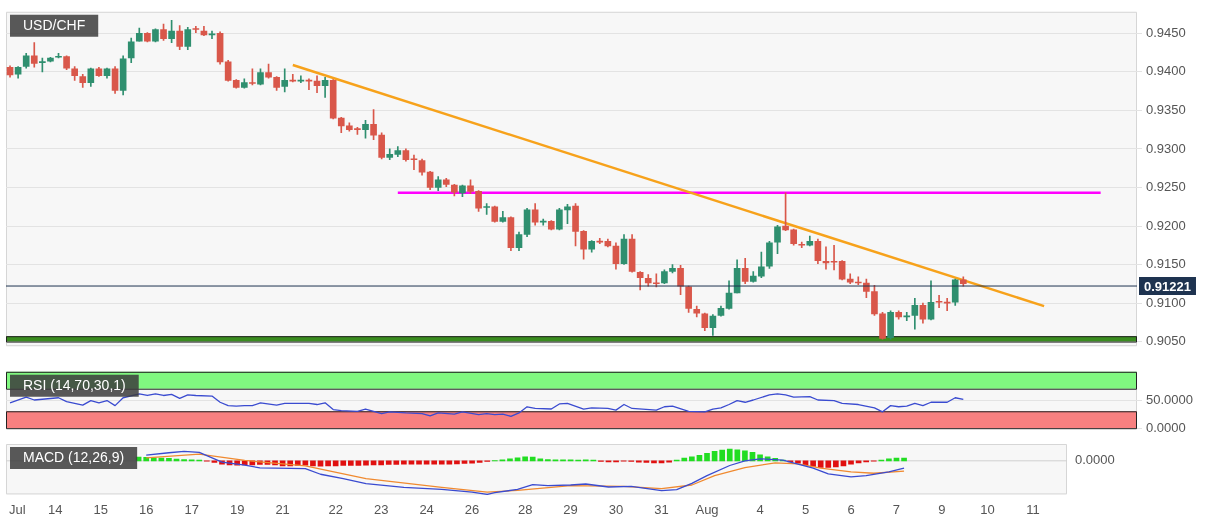  I want to click on y-tick-label: 0.0000, so click(1166, 427).